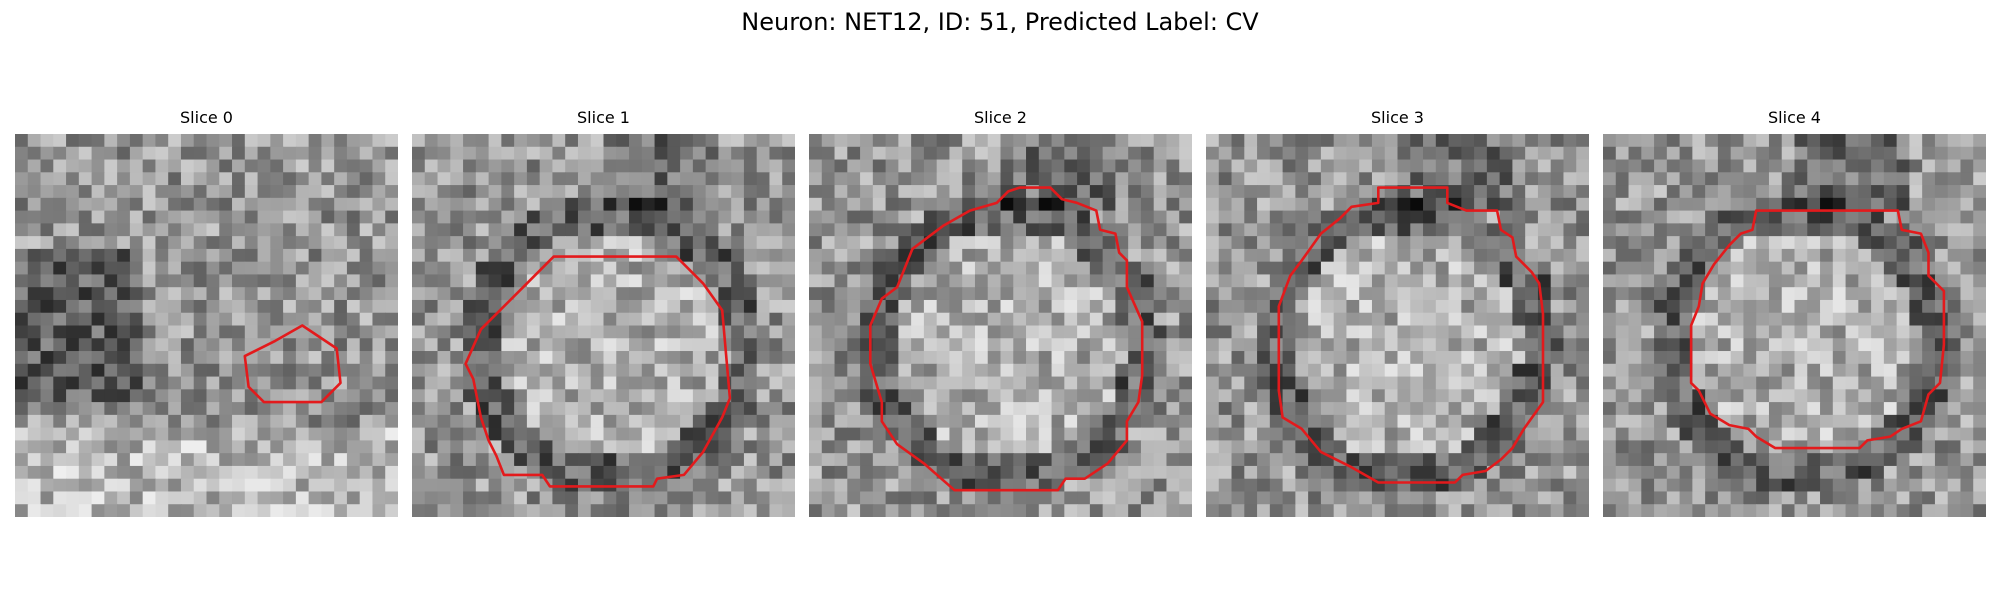  Describe the element at coordinates (1794, 117) in the screenshot. I see `slice-title: Slice 4` at that location.